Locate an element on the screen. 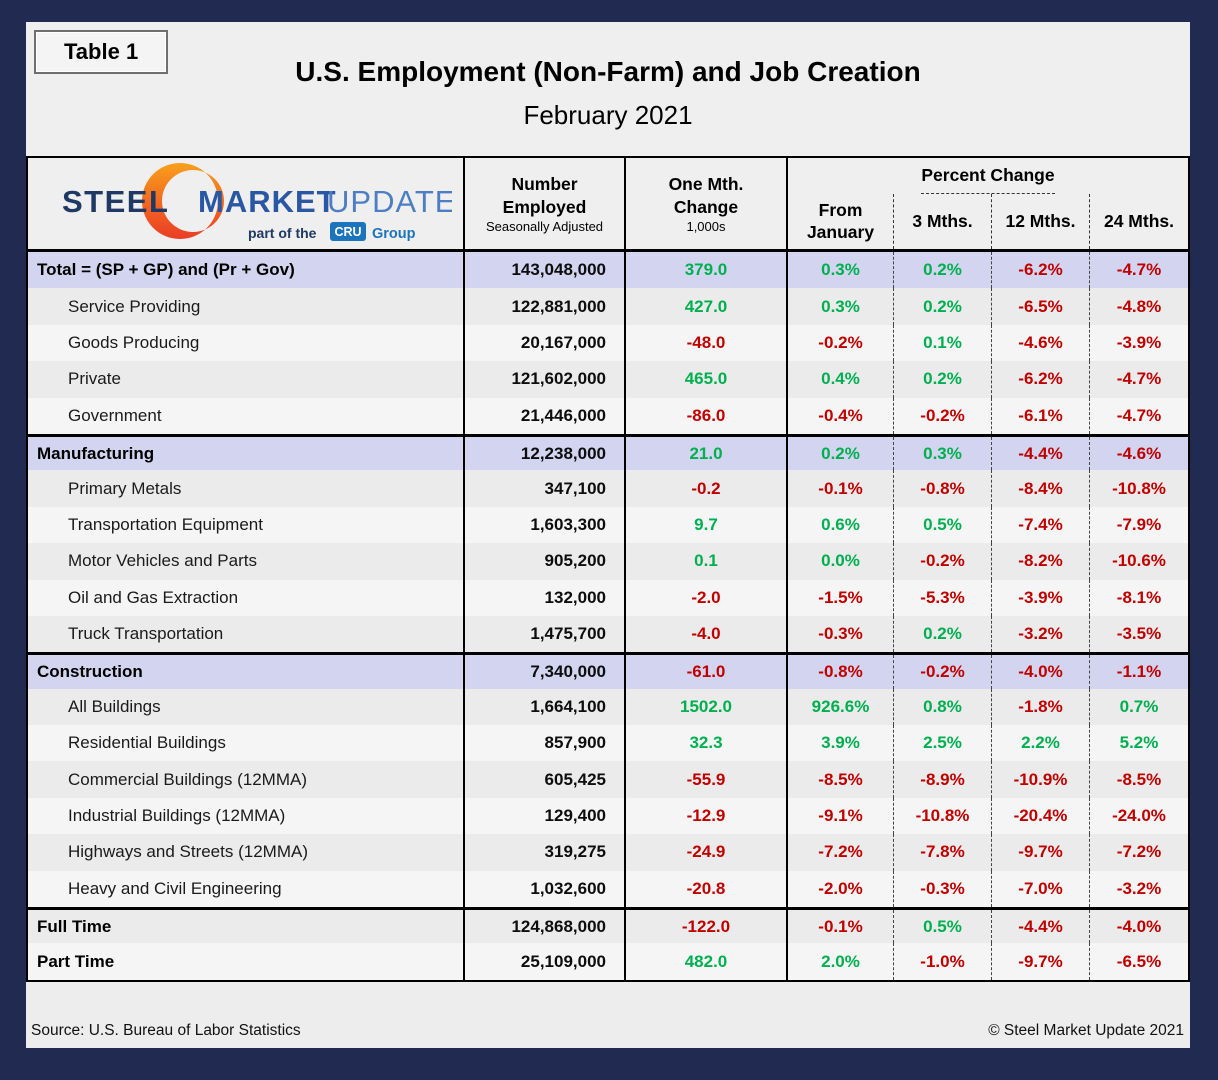  row-label: Motor Vehicles and Parts is located at coordinates (246, 561).